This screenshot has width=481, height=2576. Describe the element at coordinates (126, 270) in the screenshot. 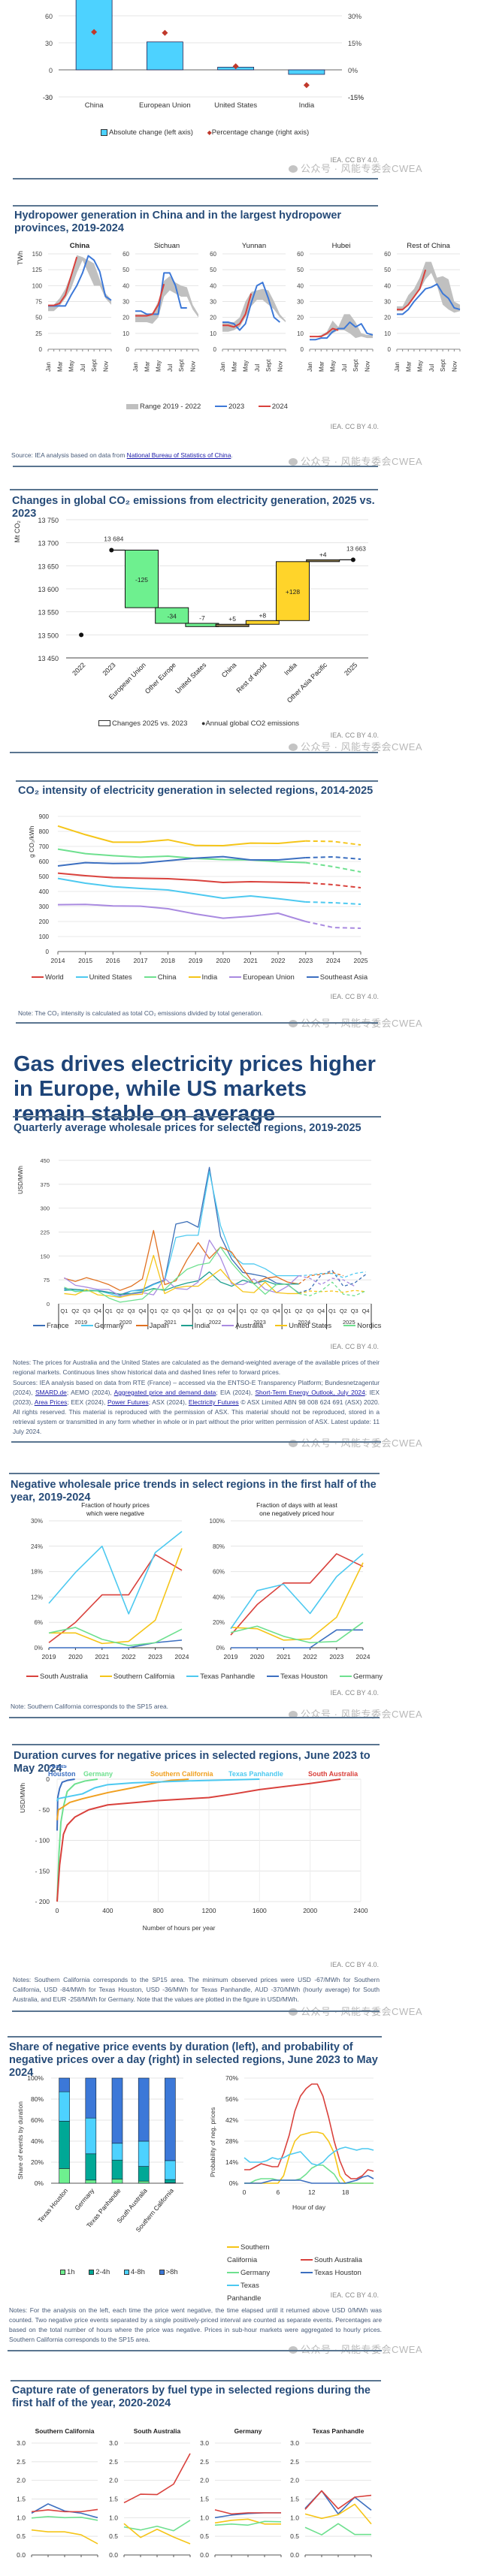

I see `y-tick-label: 50` at that location.